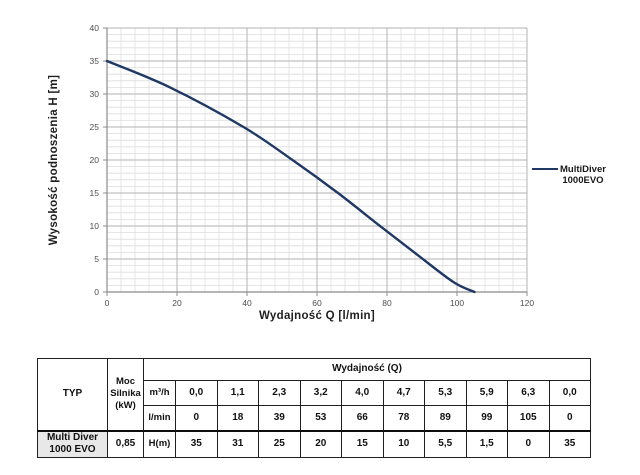 Image resolution: width=640 pixels, height=475 pixels. Describe the element at coordinates (445, 443) in the screenshot. I see `head-value-cell: 5,5` at that location.